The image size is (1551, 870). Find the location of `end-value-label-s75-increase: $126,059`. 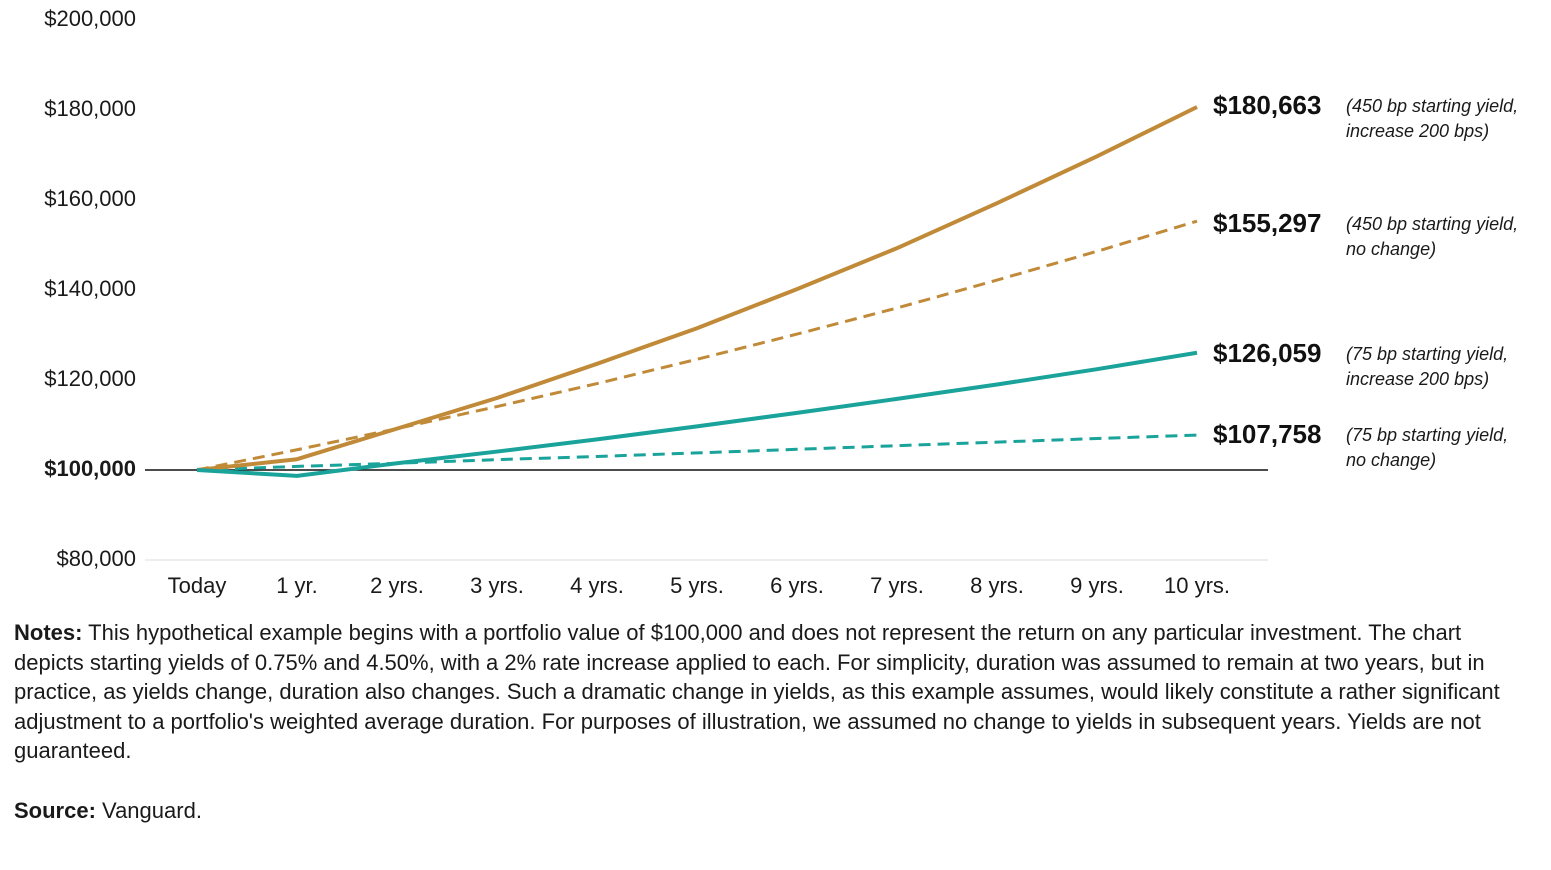

end-value-label-s75-increase: $126,059 is located at coordinates (1267, 353).